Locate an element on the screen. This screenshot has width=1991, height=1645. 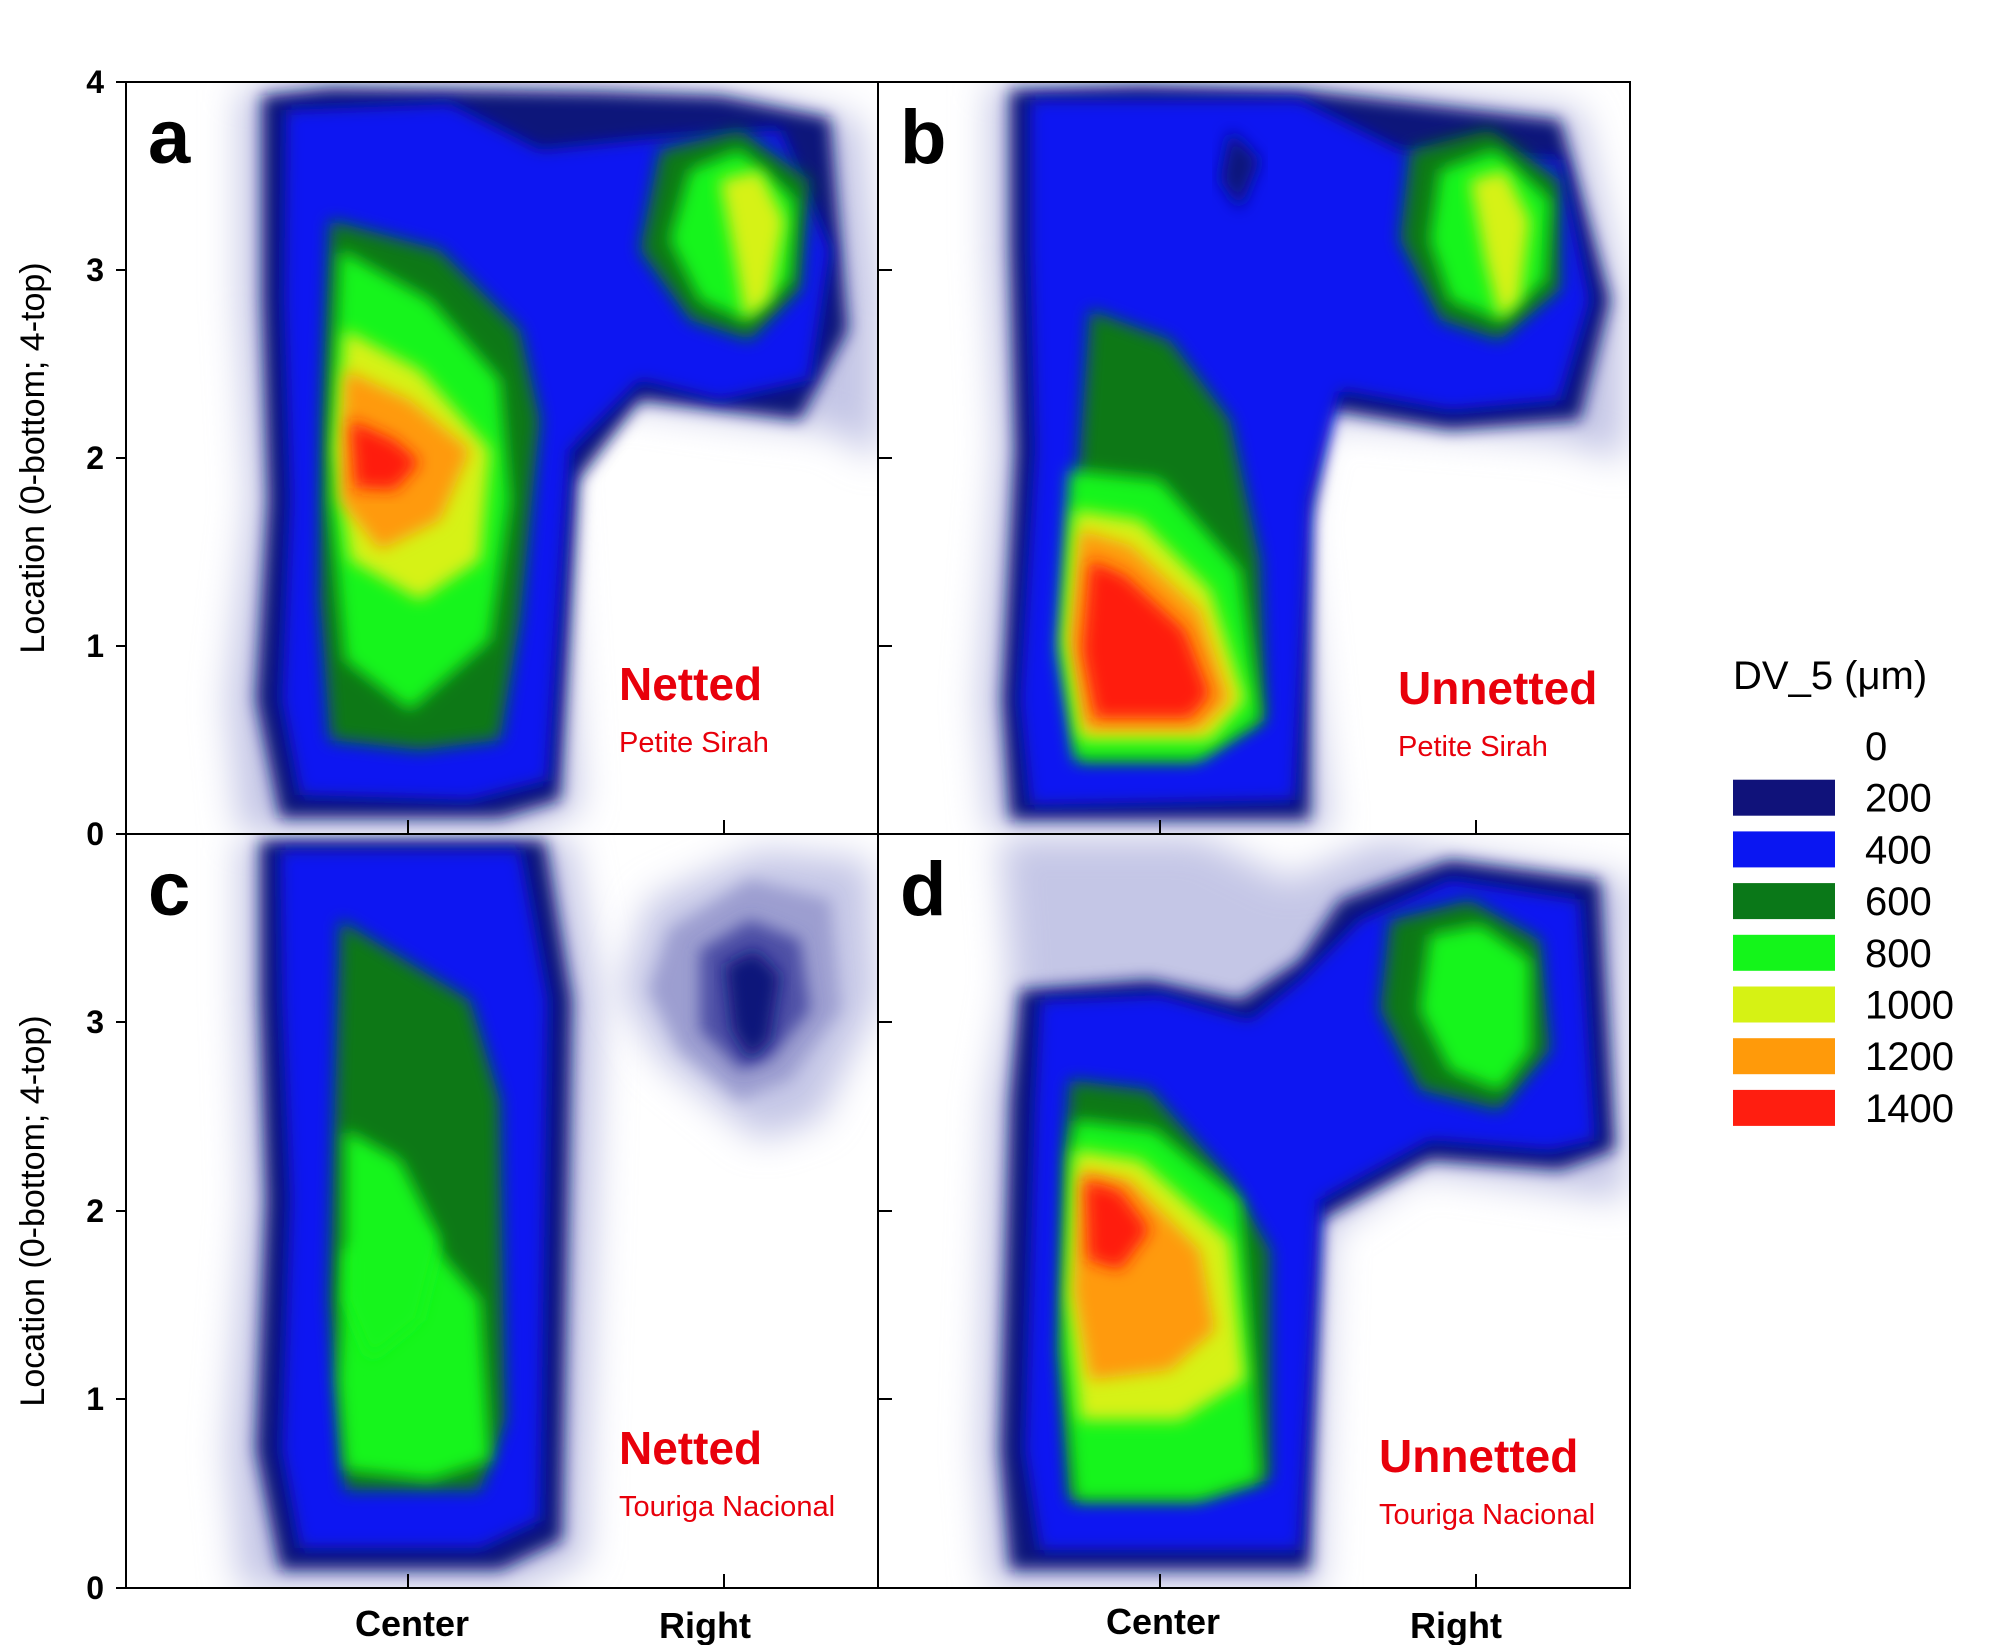
legend-label-200: 200 is located at coordinates (1898, 799).